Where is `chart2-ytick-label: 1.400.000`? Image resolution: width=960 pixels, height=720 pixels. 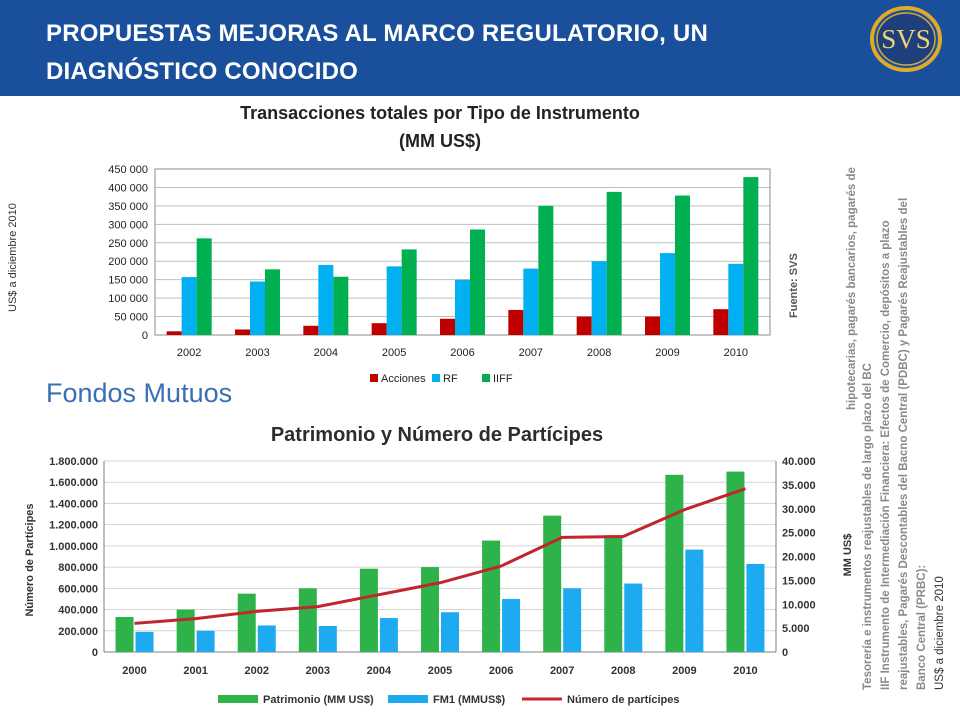
chart2-ytick-label: 1.400.000 is located at coordinates (73, 504).